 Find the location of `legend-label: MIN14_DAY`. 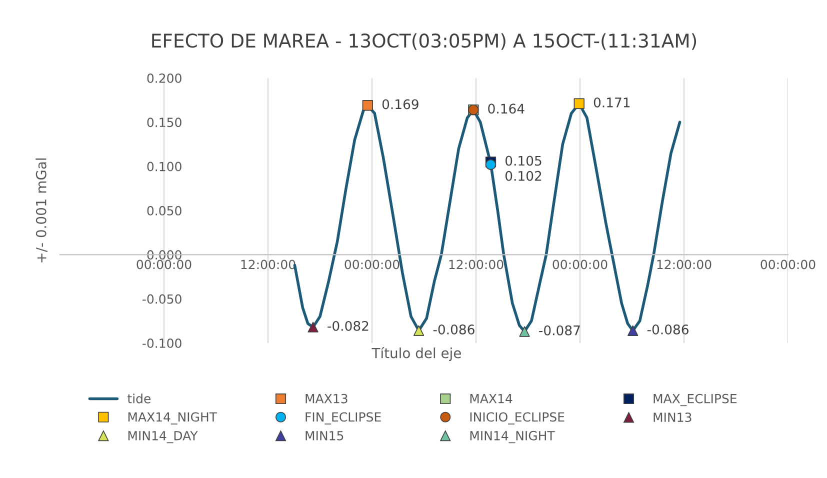

legend-label: MIN14_DAY is located at coordinates (163, 437).